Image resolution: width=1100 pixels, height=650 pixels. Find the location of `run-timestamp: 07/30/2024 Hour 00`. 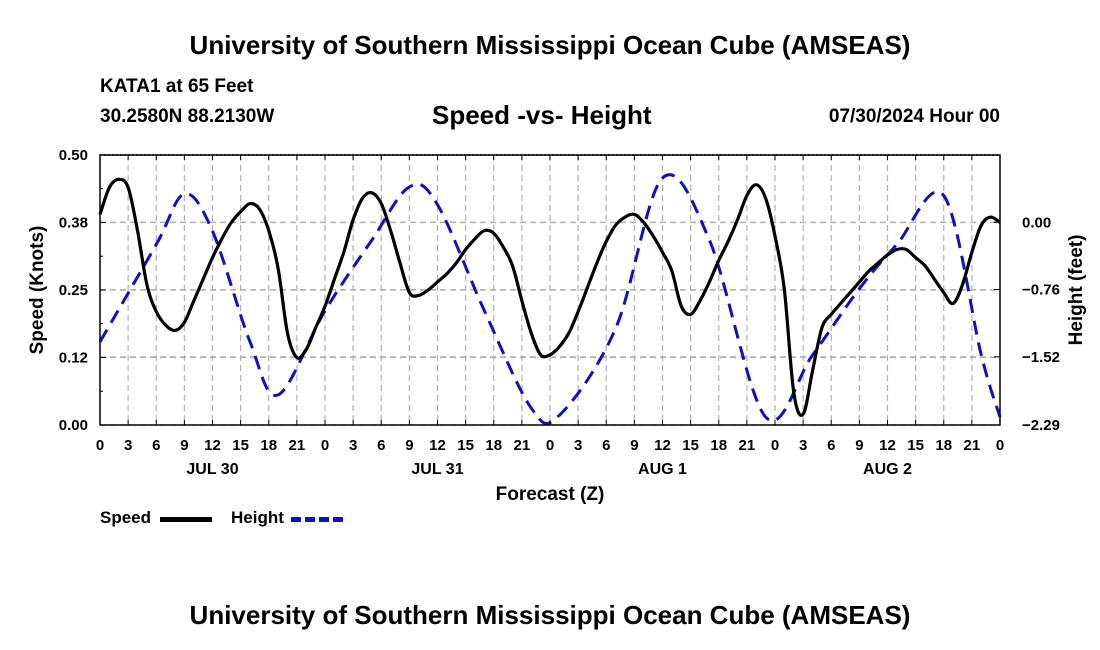

run-timestamp: 07/30/2024 Hour 00 is located at coordinates (914, 116).